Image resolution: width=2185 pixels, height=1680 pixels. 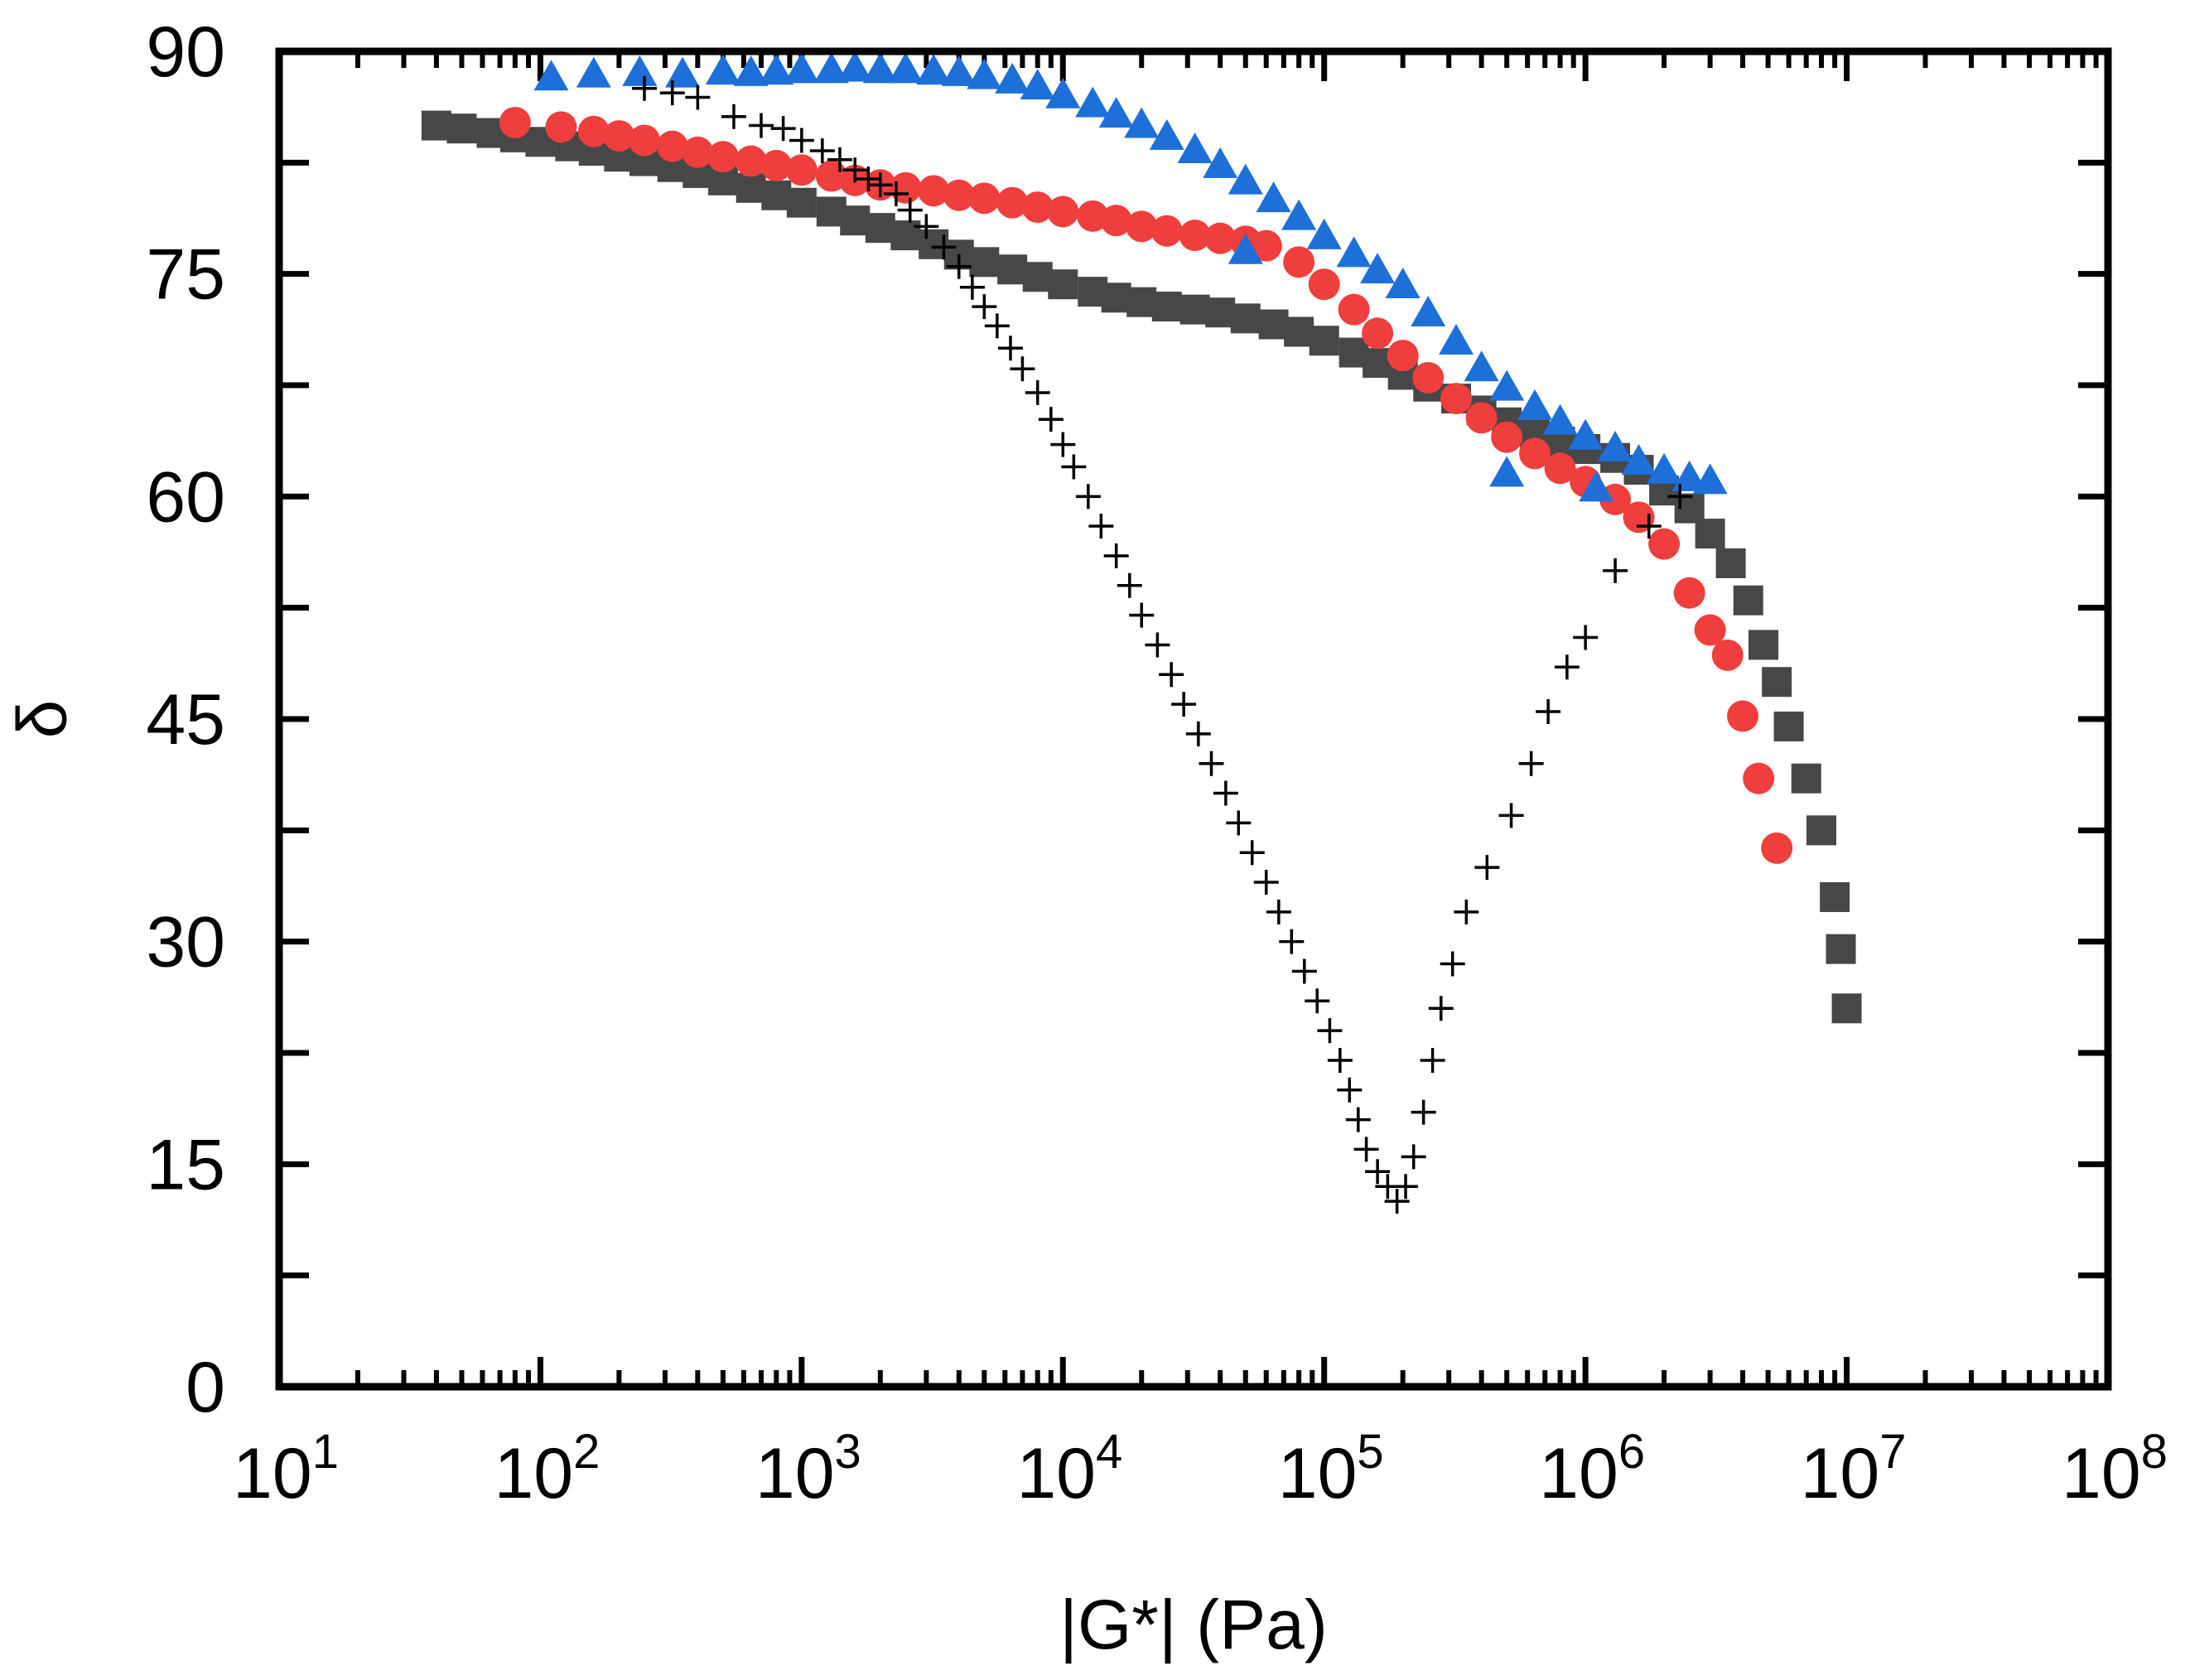 I want to click on y-tick-label: 0, so click(x=206, y=1387).